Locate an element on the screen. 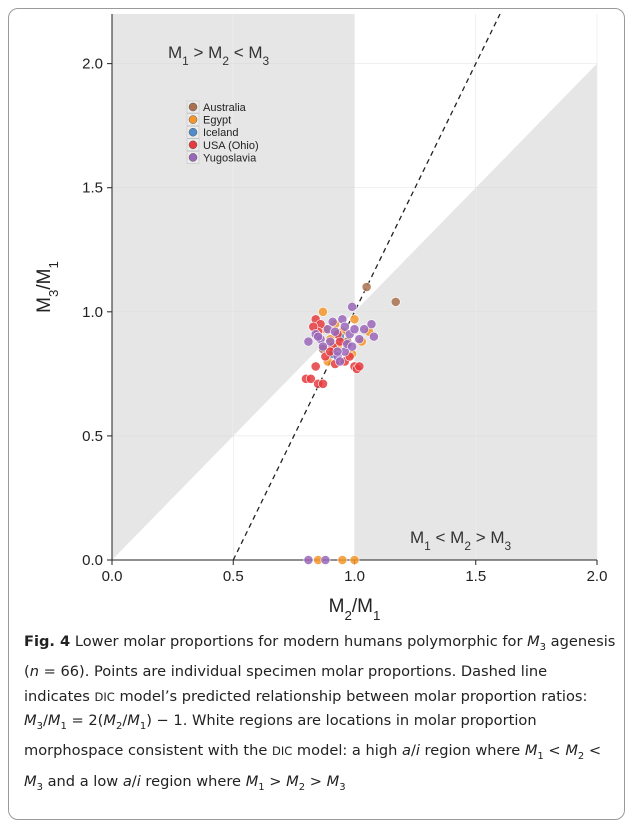  caption-label: Fig. 4 is located at coordinates (47, 641).